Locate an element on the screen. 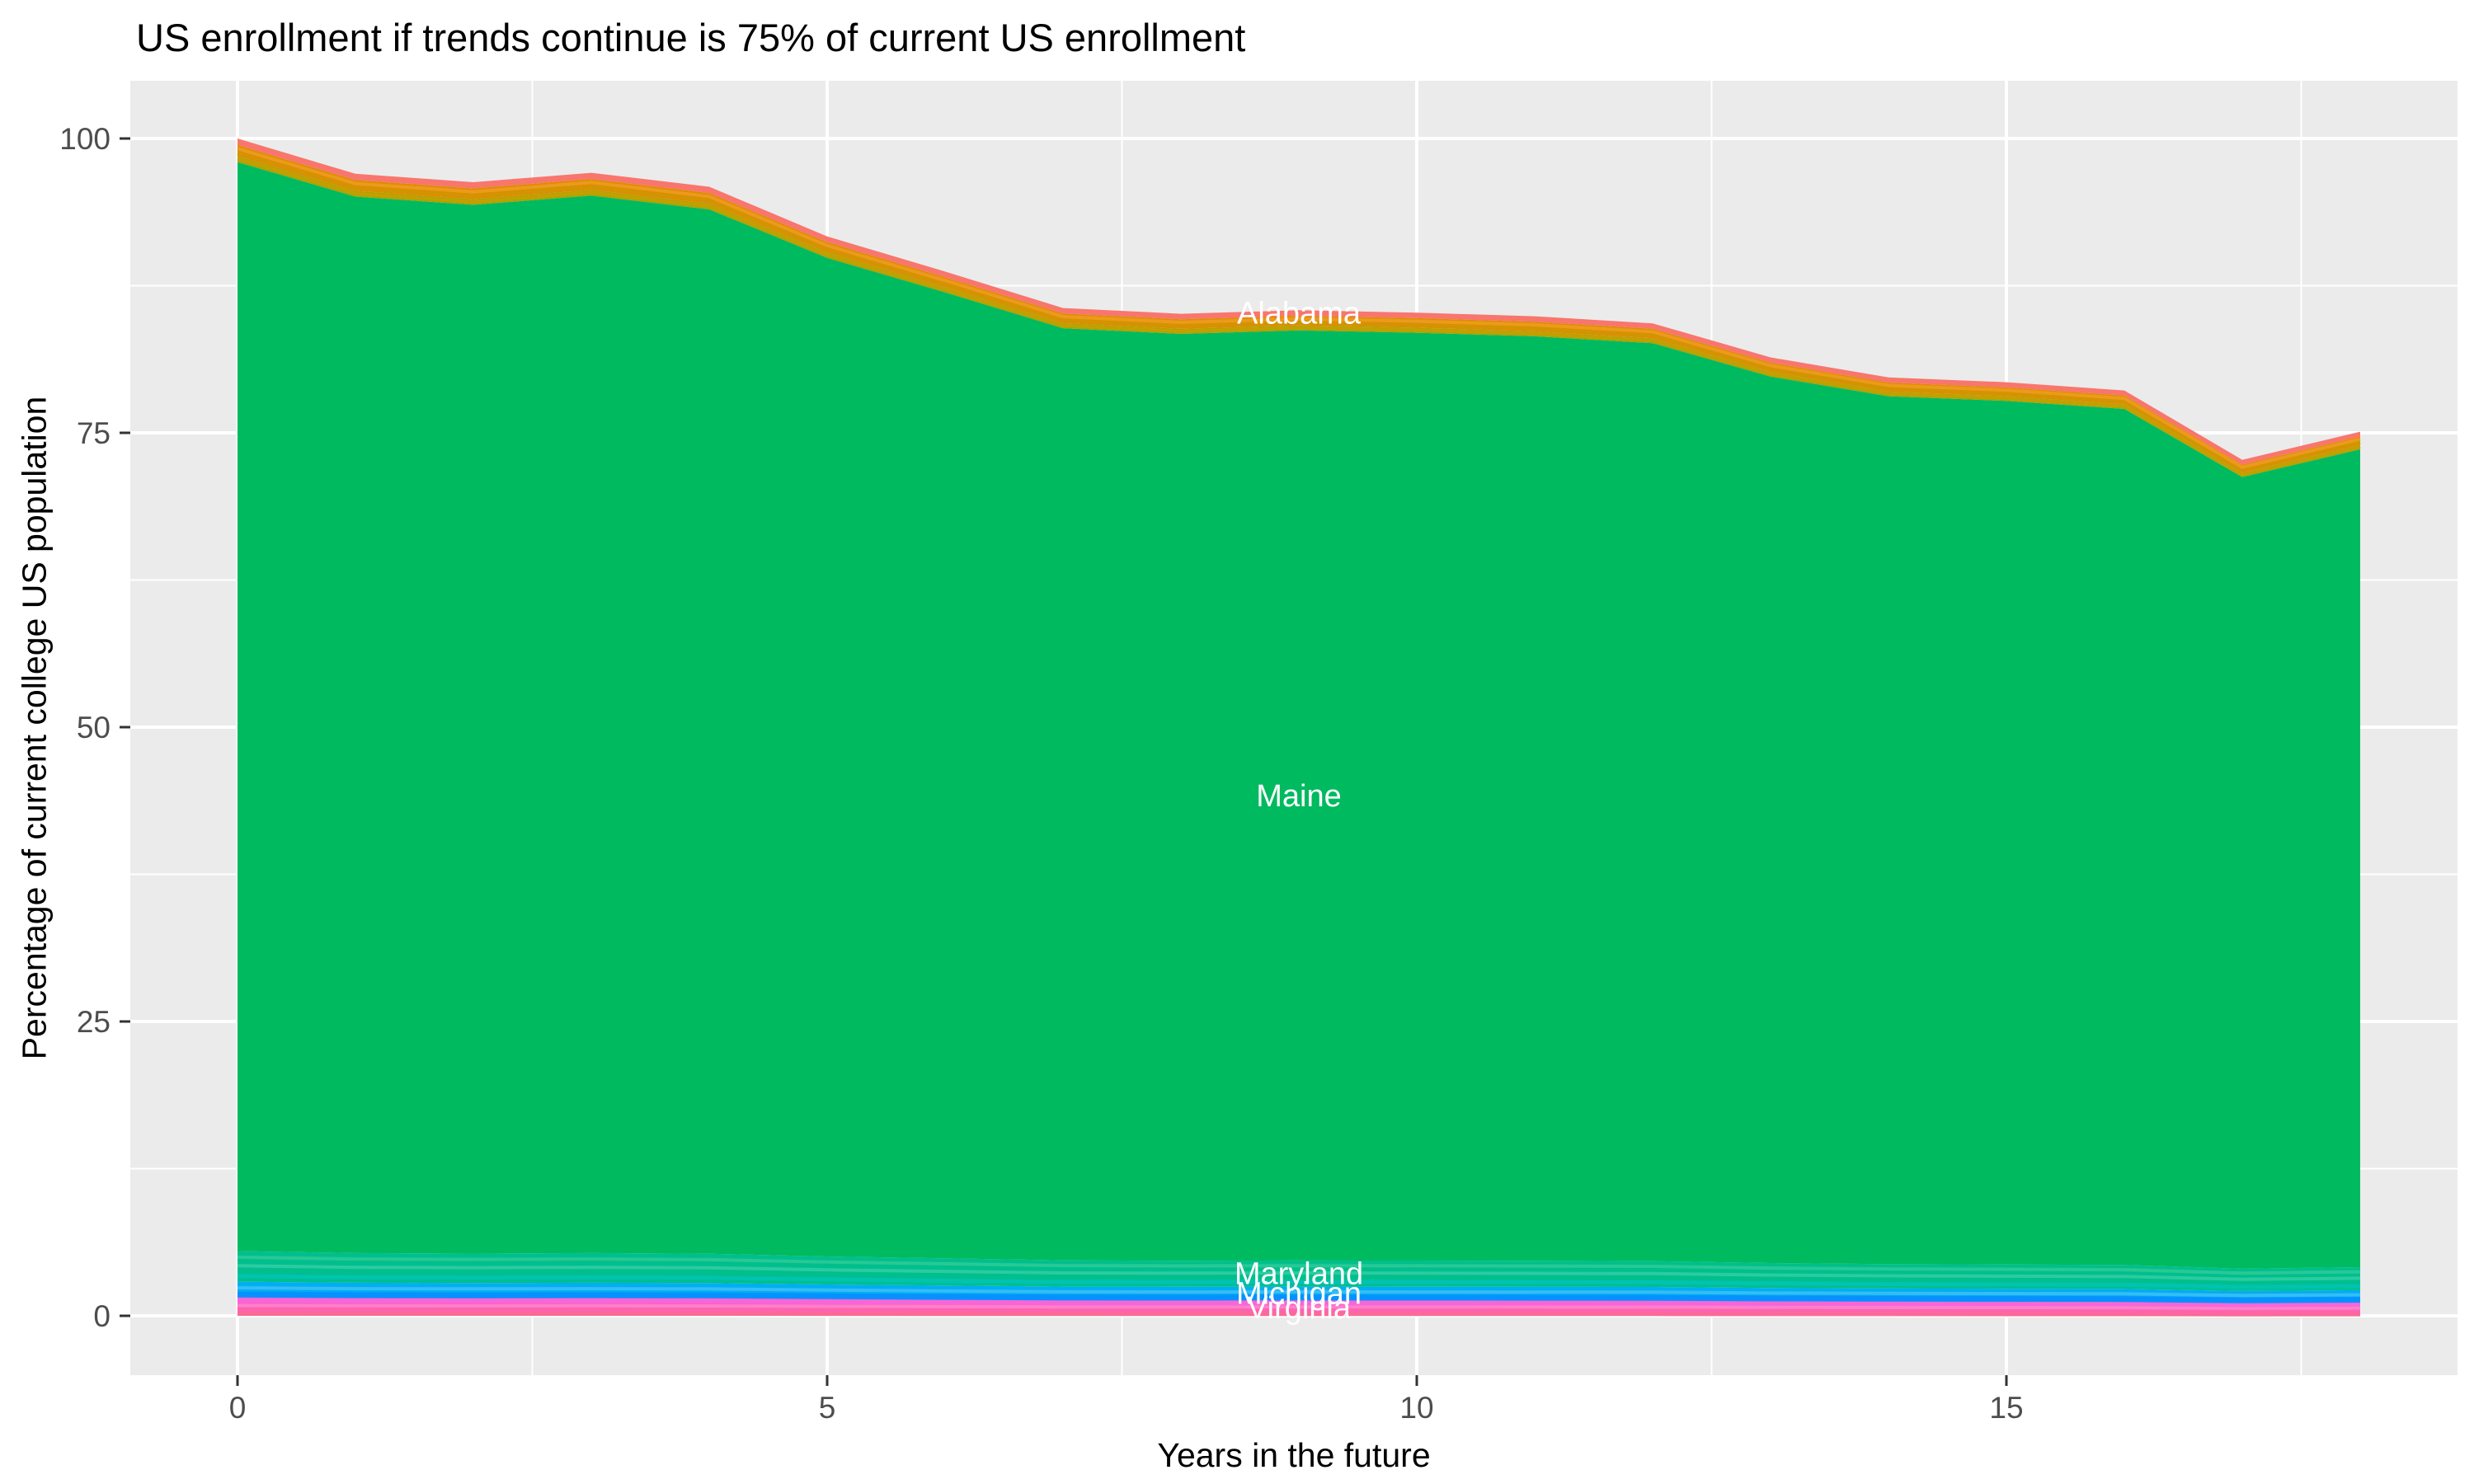 This screenshot has width=2474, height=1484. y-tick-label: 0 is located at coordinates (102, 1316).